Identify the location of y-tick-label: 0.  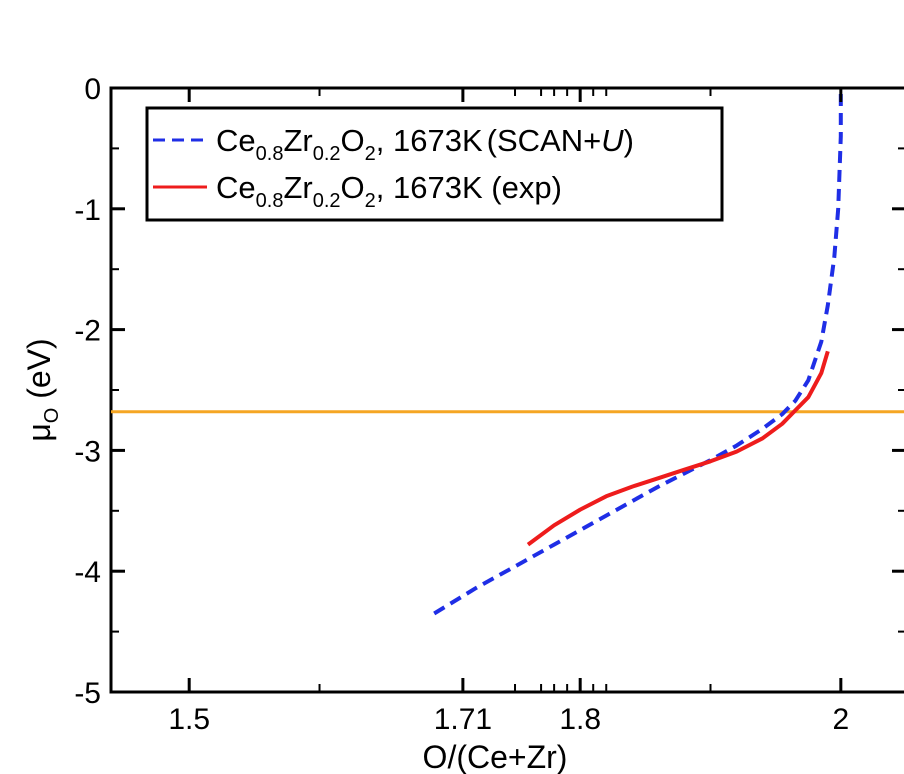
(92, 89).